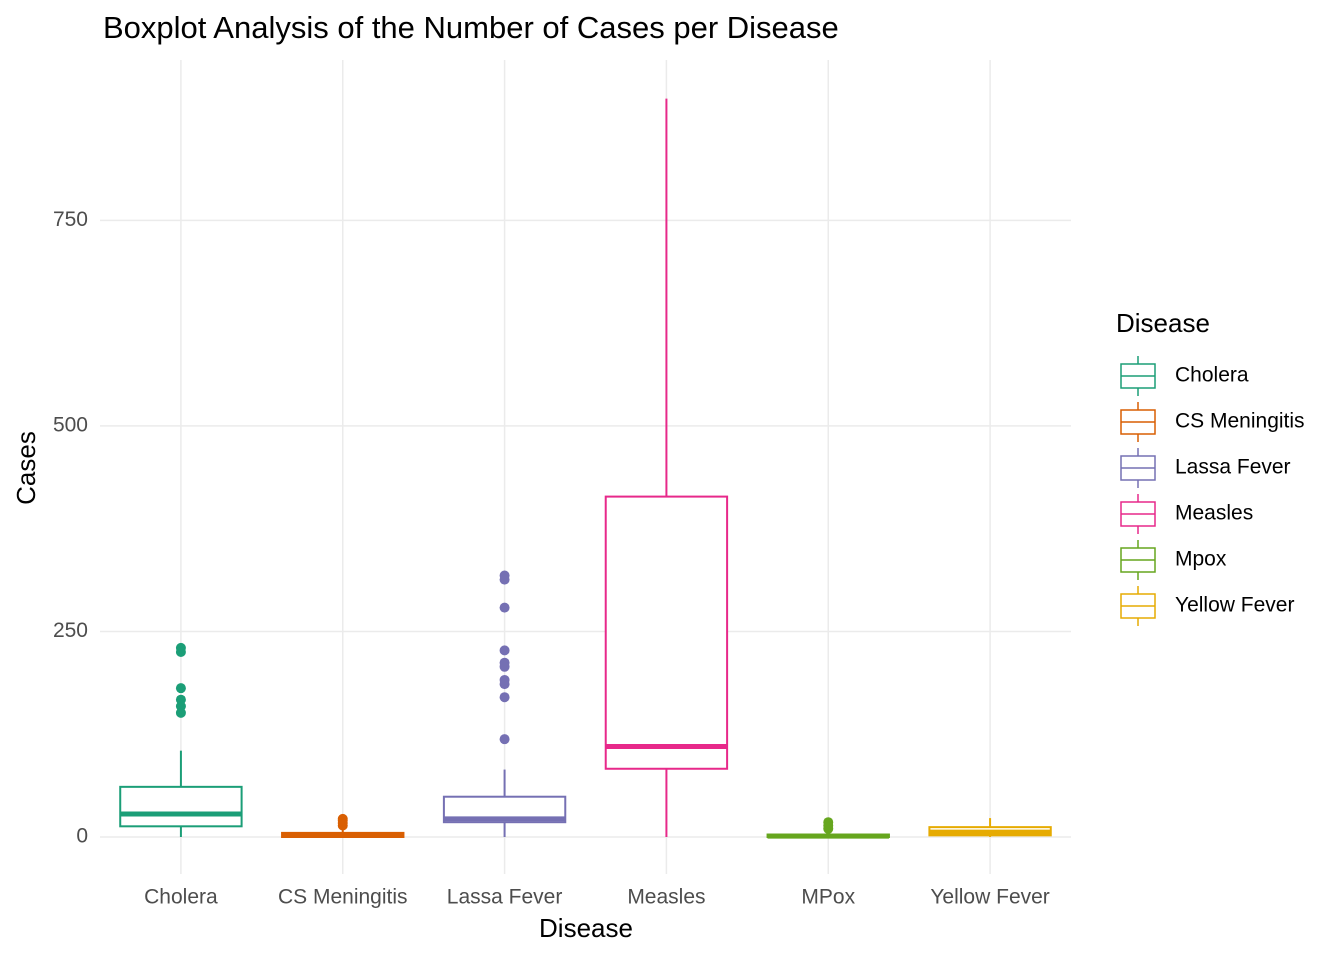  I want to click on legend-label: Yellow Fever, so click(1234, 605).